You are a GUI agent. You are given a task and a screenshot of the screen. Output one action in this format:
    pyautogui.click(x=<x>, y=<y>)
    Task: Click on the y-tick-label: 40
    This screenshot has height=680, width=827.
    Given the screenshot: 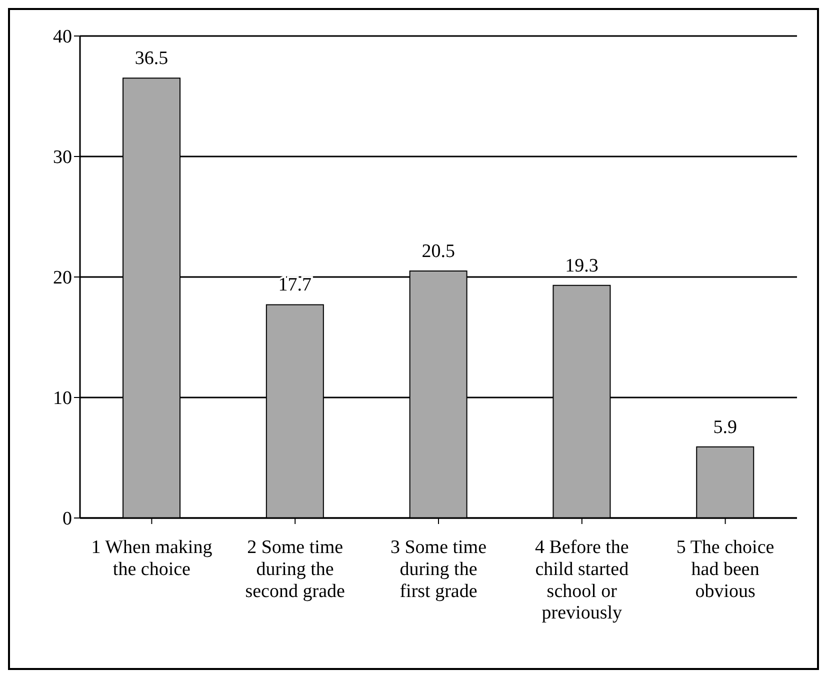 What is the action you would take?
    pyautogui.click(x=62, y=37)
    